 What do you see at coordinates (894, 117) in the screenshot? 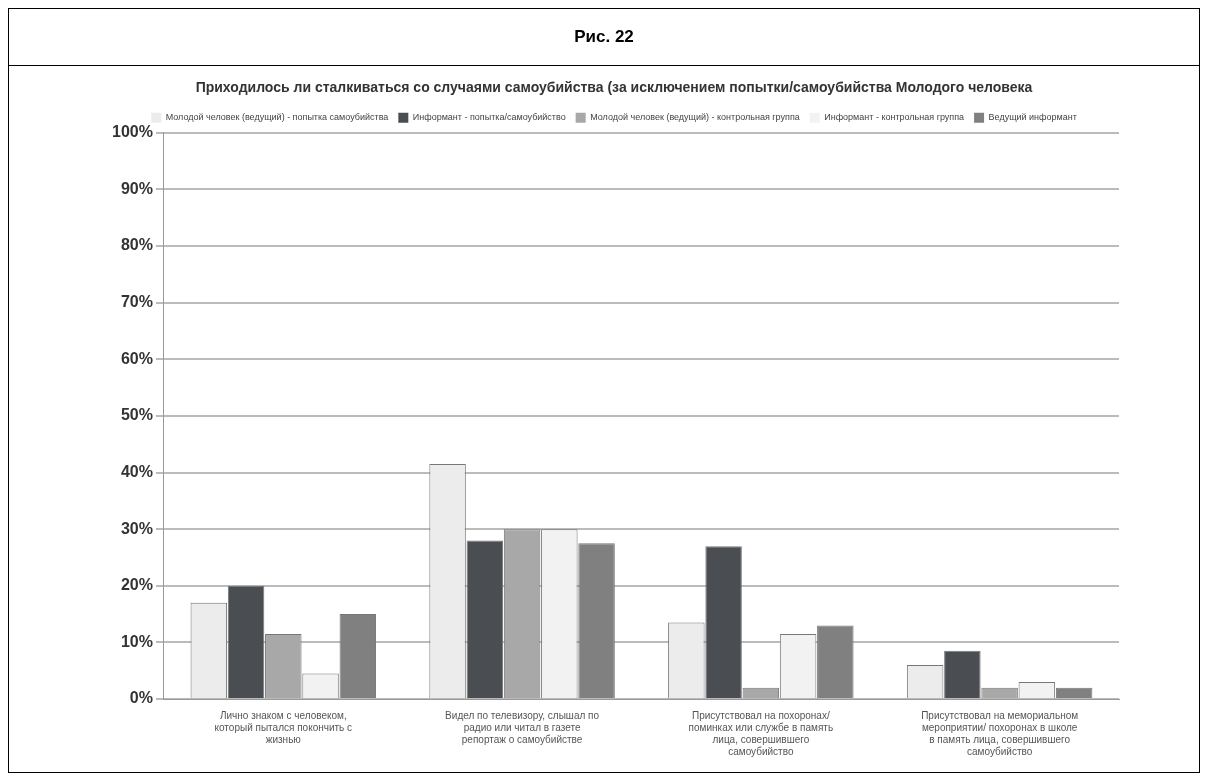
I see `legend-label: Информант - контрольная группа` at bounding box center [894, 117].